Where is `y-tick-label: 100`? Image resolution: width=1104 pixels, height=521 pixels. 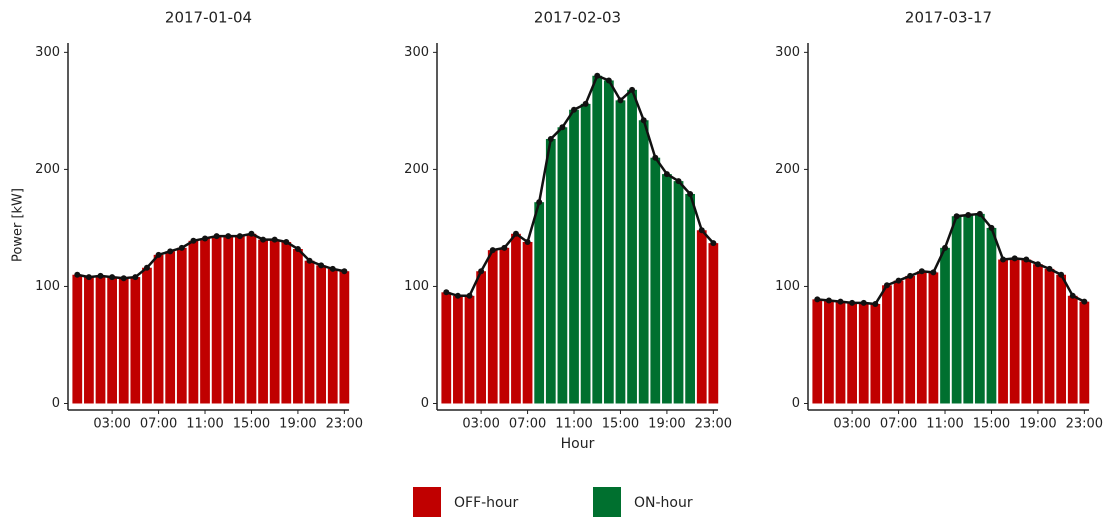
y-tick-label: 100 is located at coordinates (47, 286).